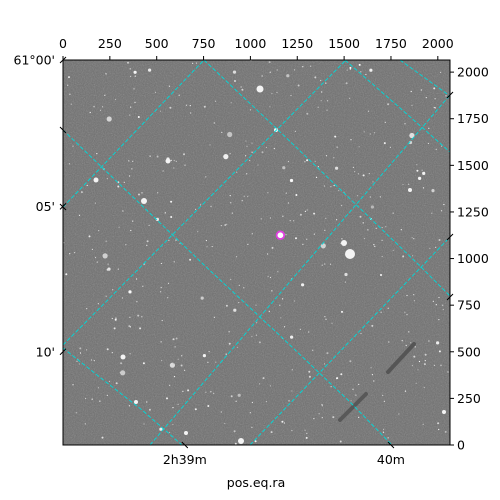 This screenshot has height=500, width=500. Describe the element at coordinates (134, 134) in the screenshot. I see `grid-line` at that location.